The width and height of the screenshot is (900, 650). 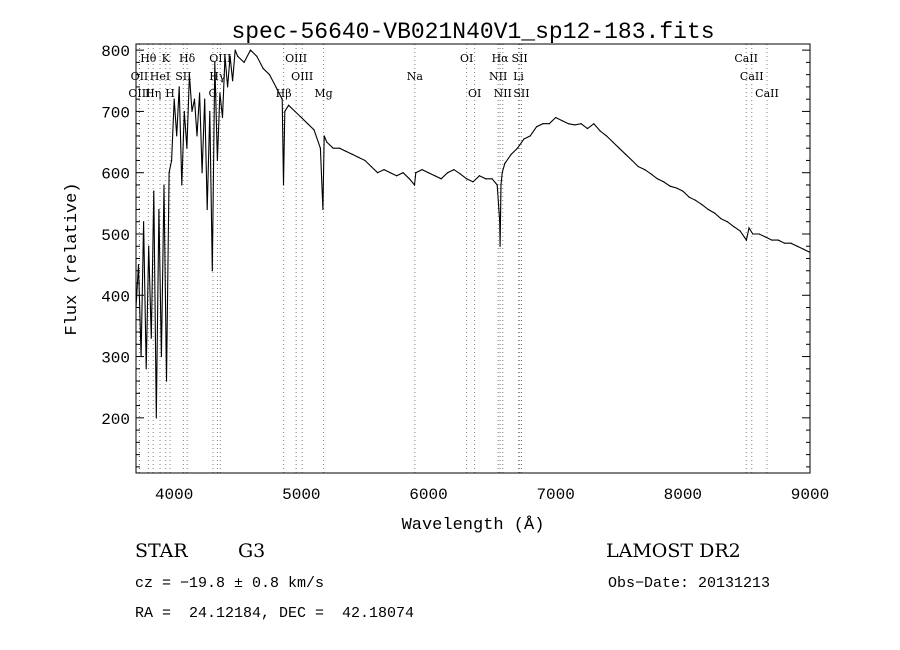 What do you see at coordinates (301, 495) in the screenshot?
I see `x-tick-label: 5000` at bounding box center [301, 495].